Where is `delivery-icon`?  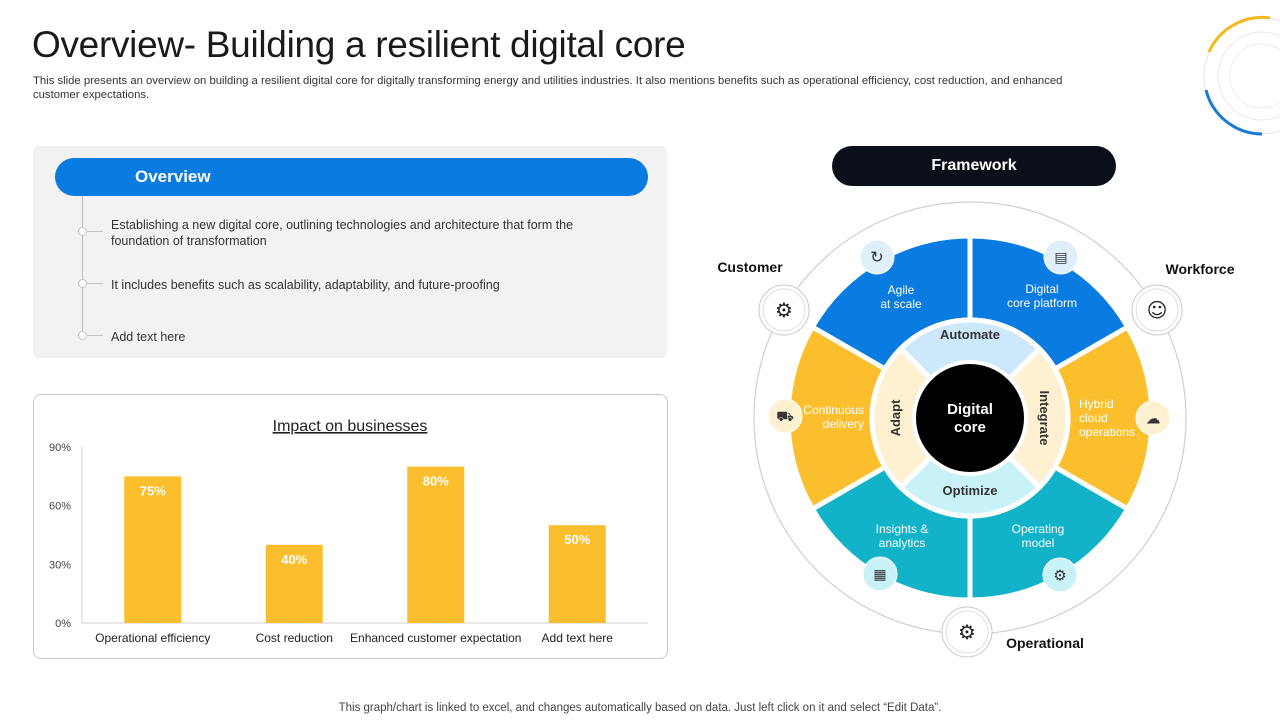
delivery-icon is located at coordinates (785, 416).